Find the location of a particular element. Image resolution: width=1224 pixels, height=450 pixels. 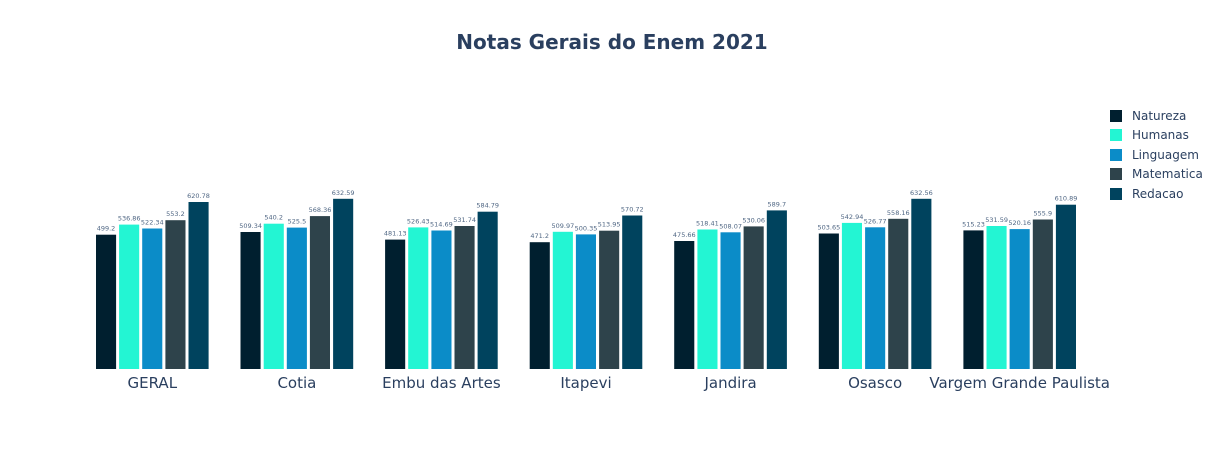

x-tick-label: Cotia is located at coordinates (296, 383).